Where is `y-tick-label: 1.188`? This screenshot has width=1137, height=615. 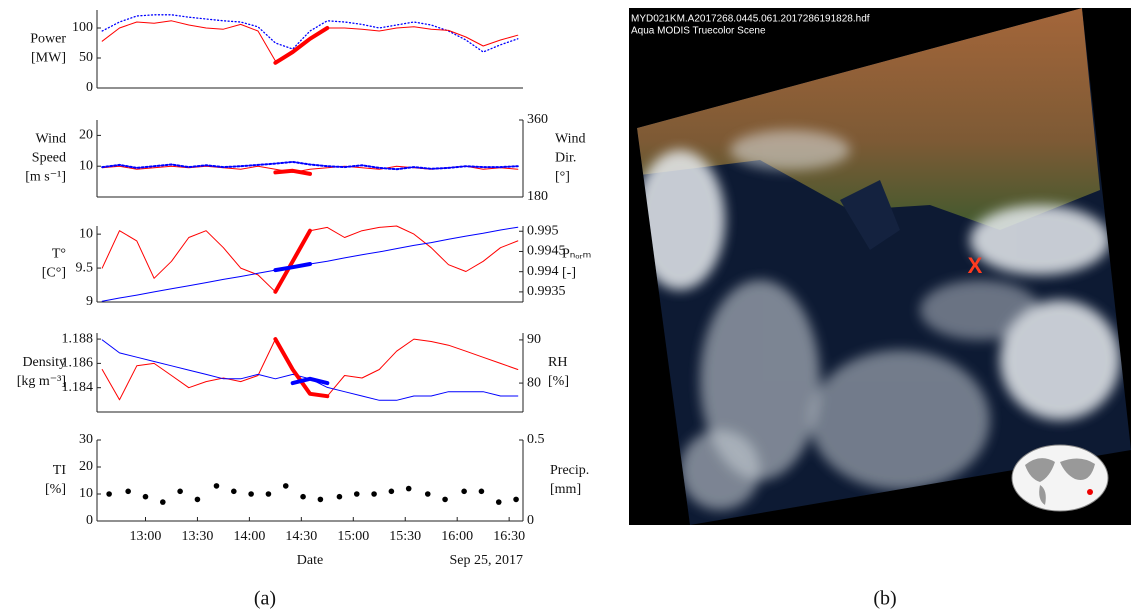 y-tick-label: 1.188 is located at coordinates (78, 338).